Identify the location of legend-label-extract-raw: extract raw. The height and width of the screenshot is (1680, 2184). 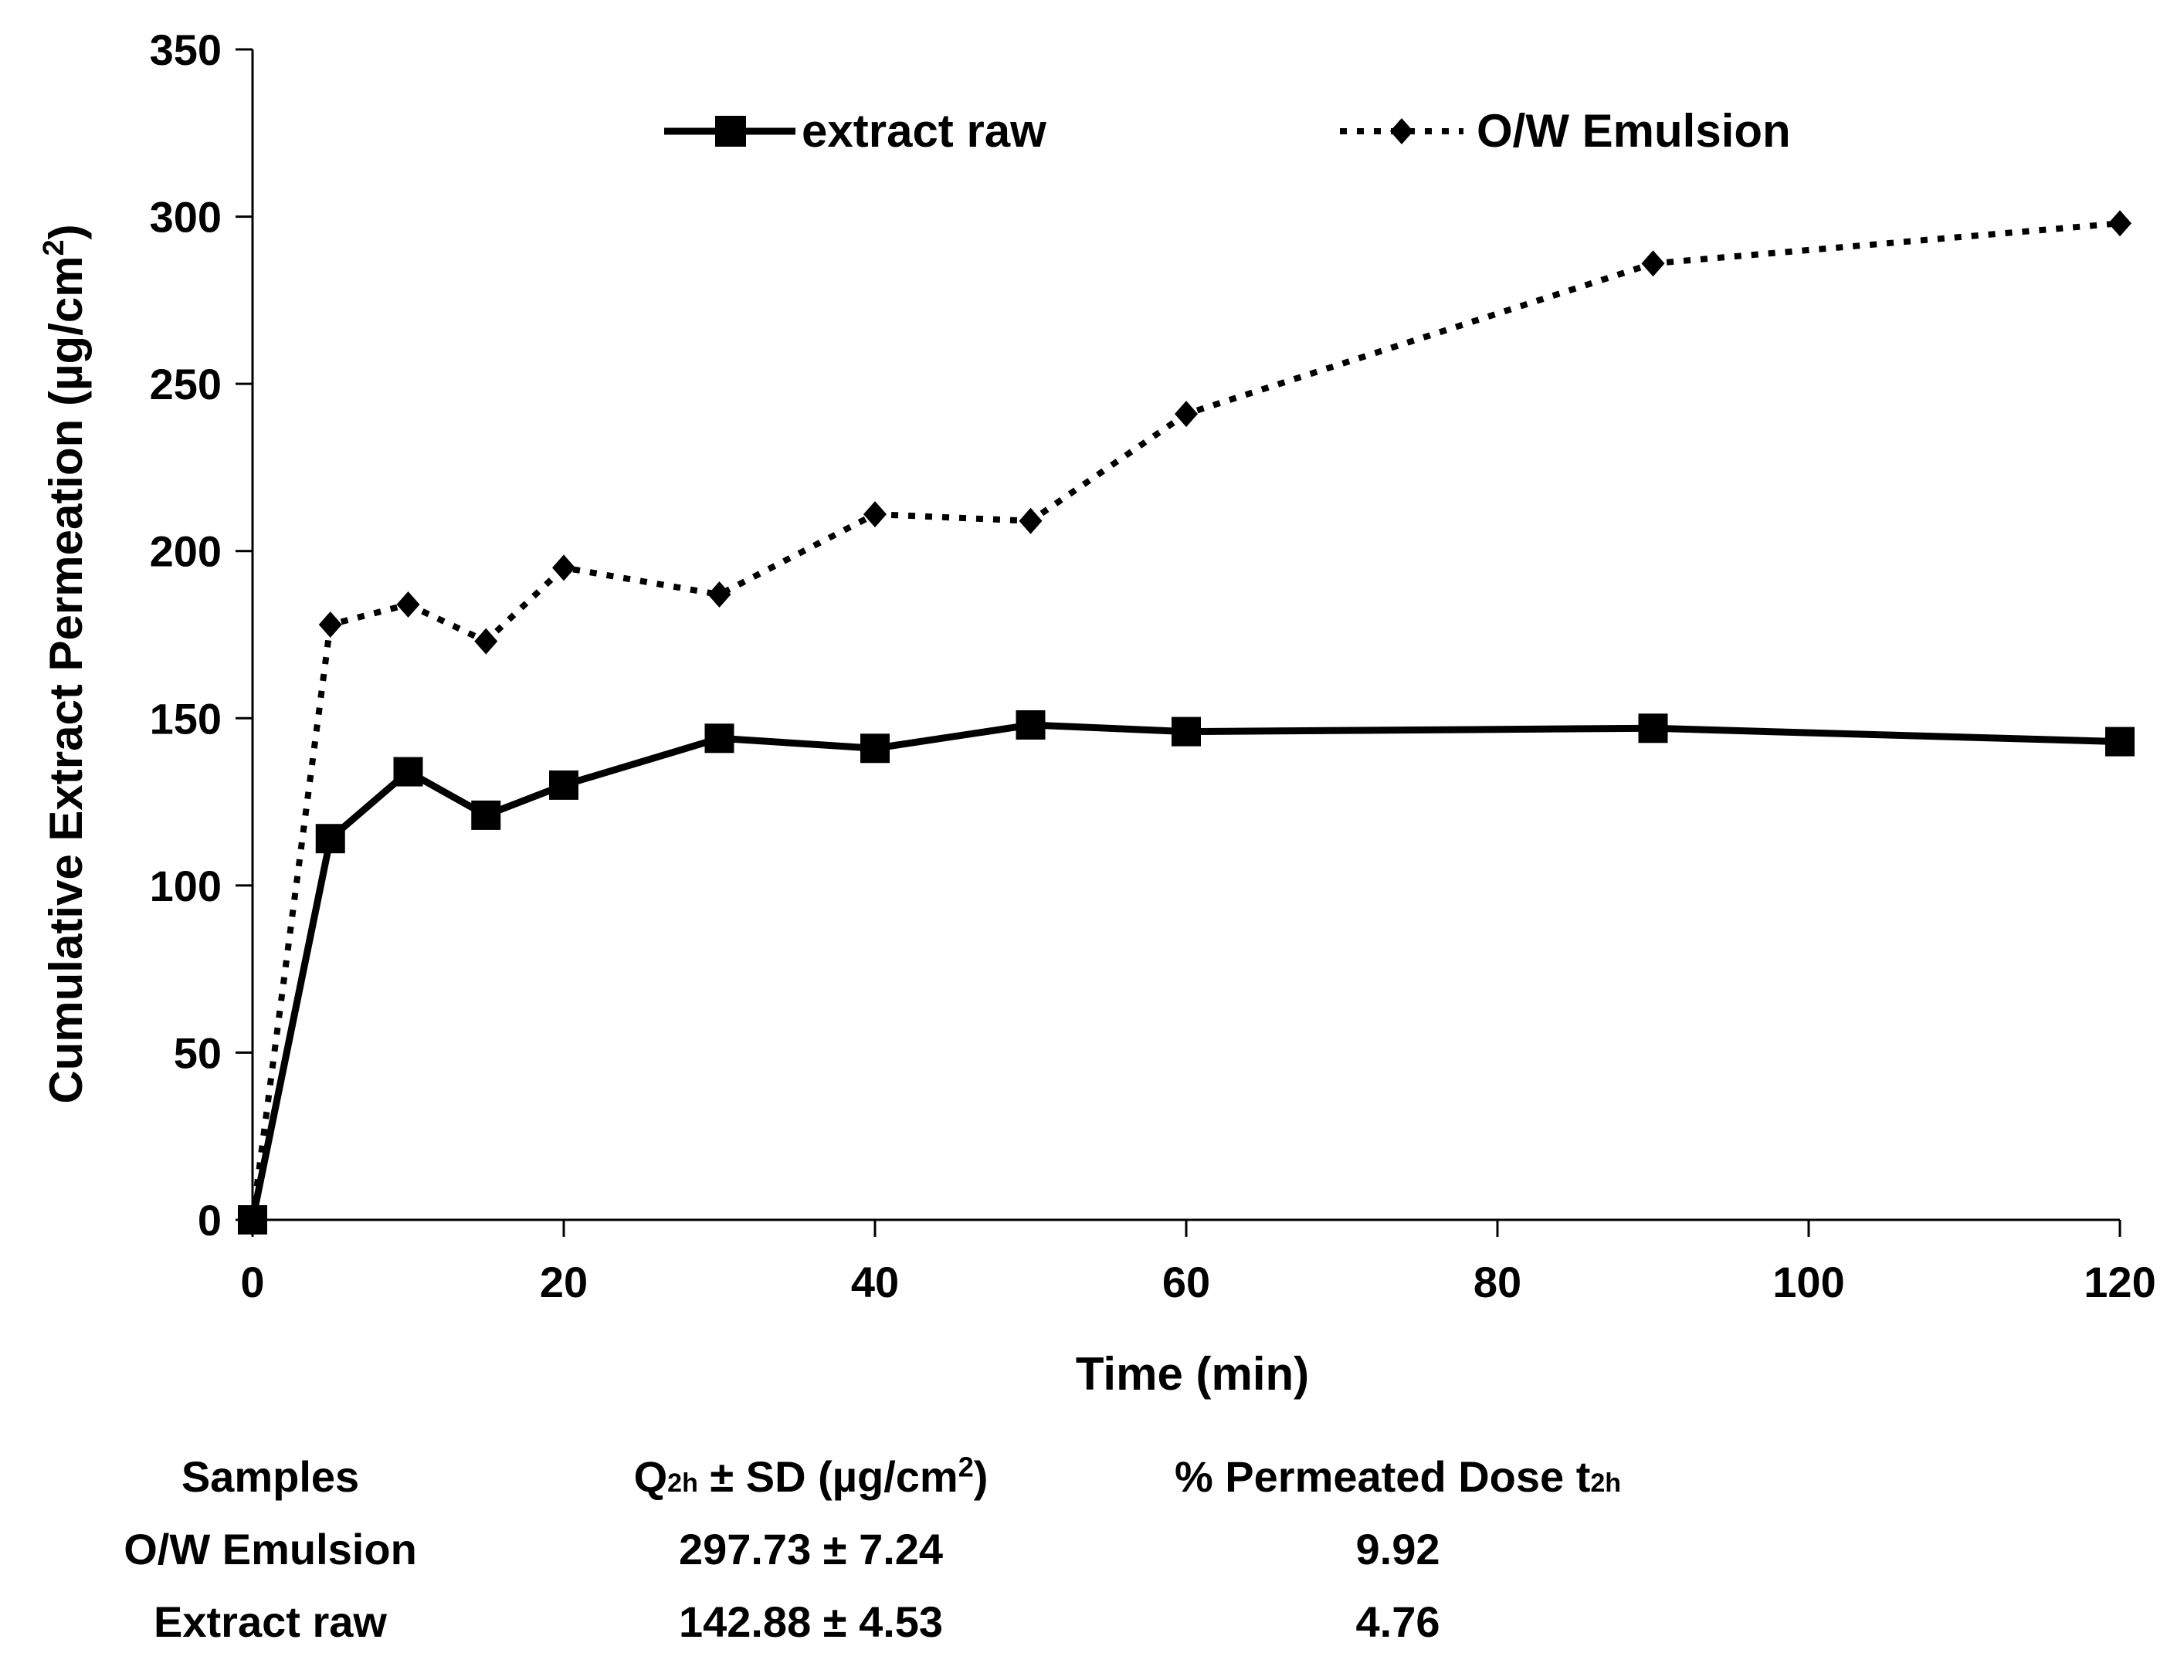
(924, 131).